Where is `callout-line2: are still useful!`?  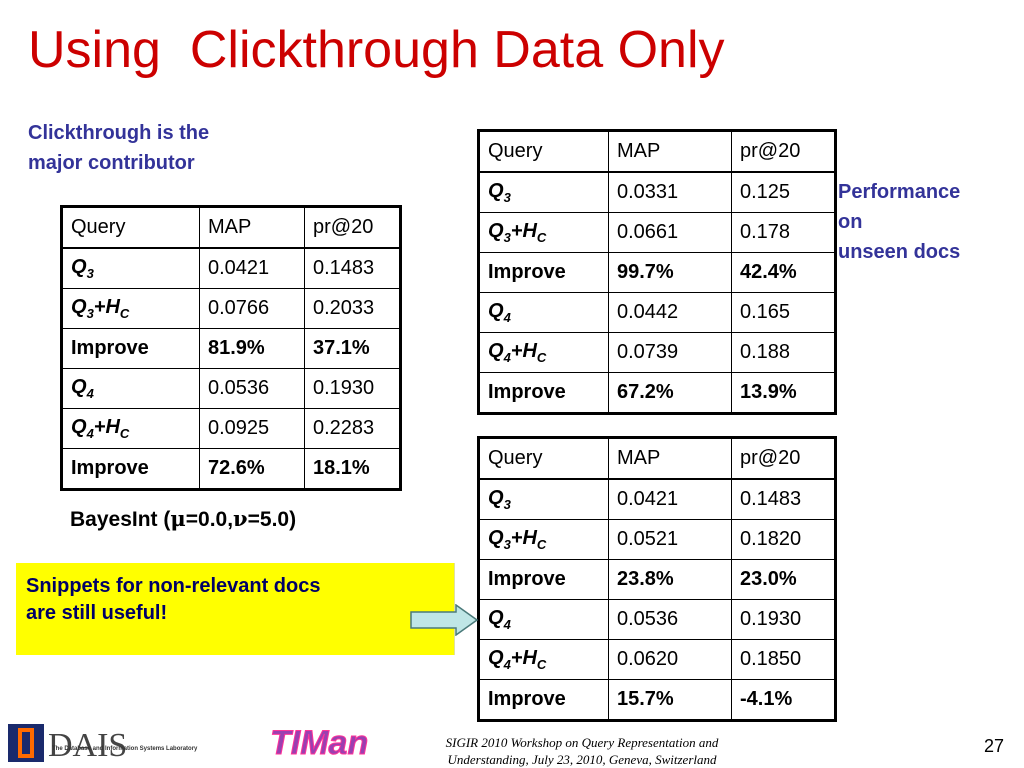
callout-line2: are still useful! is located at coordinates (97, 613).